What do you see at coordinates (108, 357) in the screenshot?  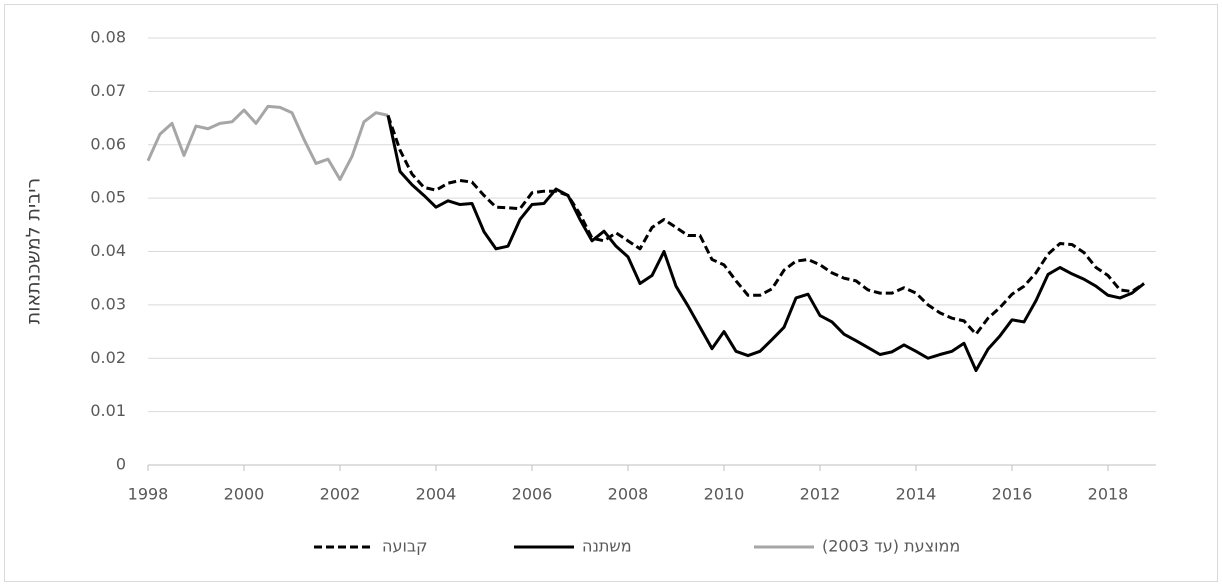 I see `y-tick-label: 0.02` at bounding box center [108, 357].